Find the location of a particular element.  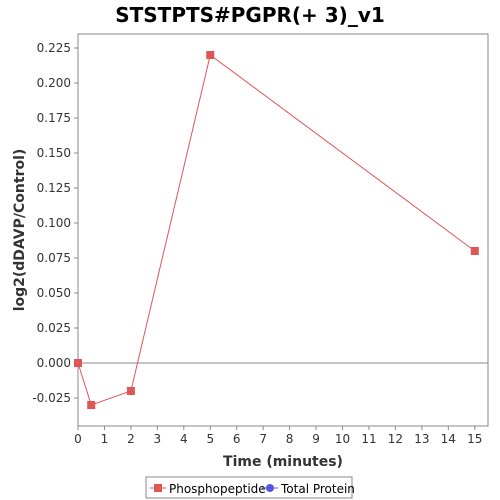

x-tick-label: 9 is located at coordinates (316, 439).